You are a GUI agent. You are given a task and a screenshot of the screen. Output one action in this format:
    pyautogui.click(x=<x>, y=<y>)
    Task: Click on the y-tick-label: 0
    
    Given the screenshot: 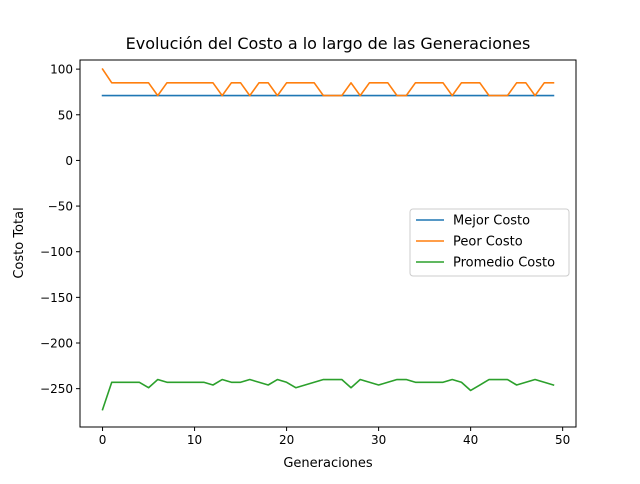 What is the action you would take?
    pyautogui.click(x=69, y=161)
    